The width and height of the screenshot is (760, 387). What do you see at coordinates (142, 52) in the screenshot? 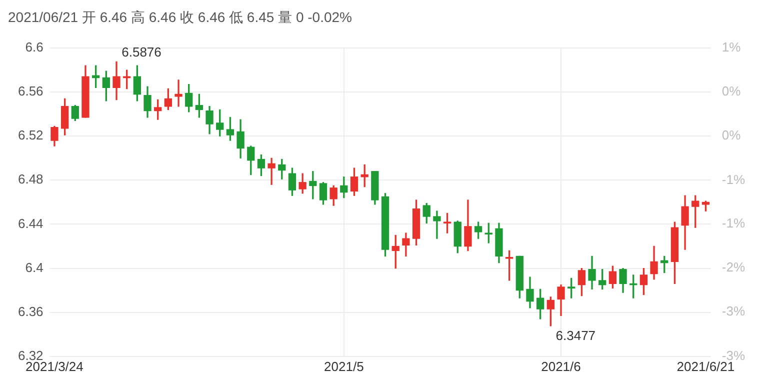
I see `annotation: 6.5876` at bounding box center [142, 52].